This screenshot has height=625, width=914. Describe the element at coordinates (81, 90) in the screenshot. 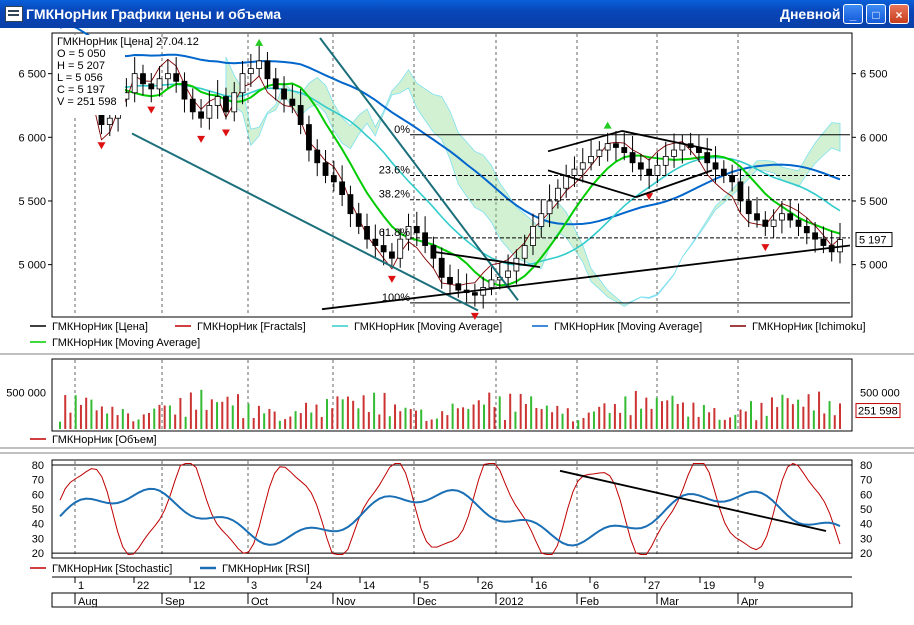

I see `ohlc-close: C = 5 197` at that location.